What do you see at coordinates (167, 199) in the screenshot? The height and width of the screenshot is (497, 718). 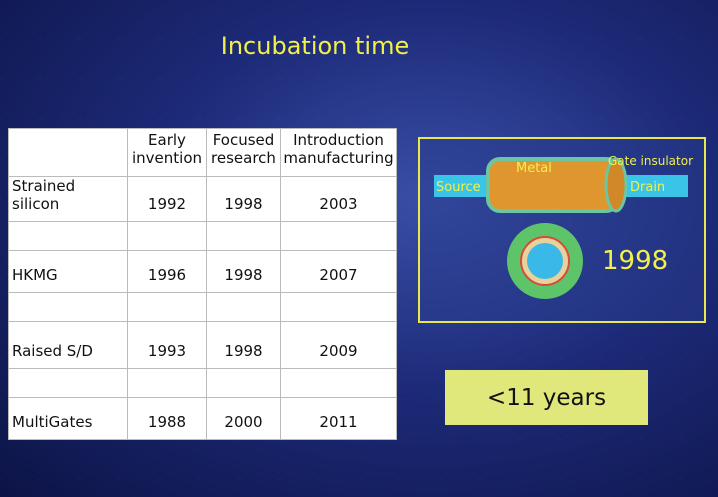 I see `cell: 1992` at bounding box center [167, 199].